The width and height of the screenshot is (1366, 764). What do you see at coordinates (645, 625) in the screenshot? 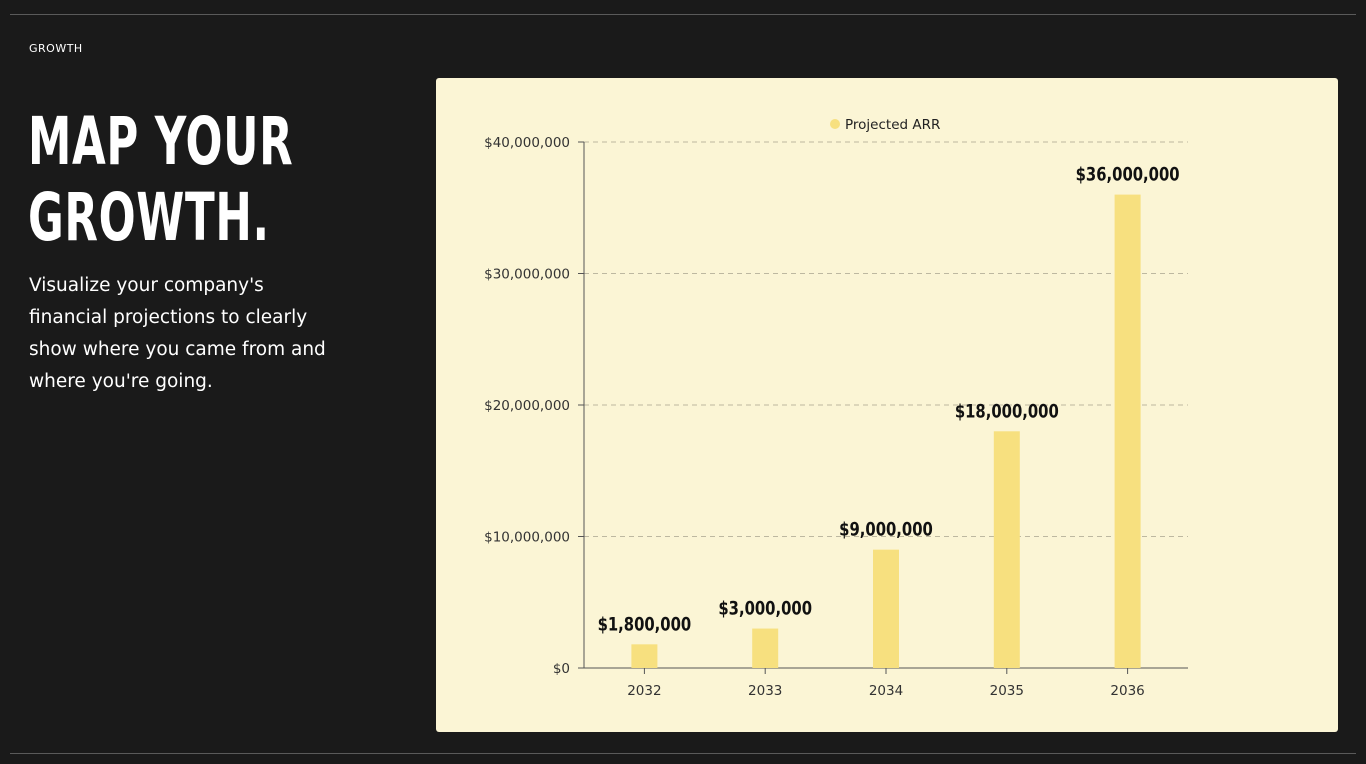
I see `data-label-2032: $1,800,000` at bounding box center [645, 625].